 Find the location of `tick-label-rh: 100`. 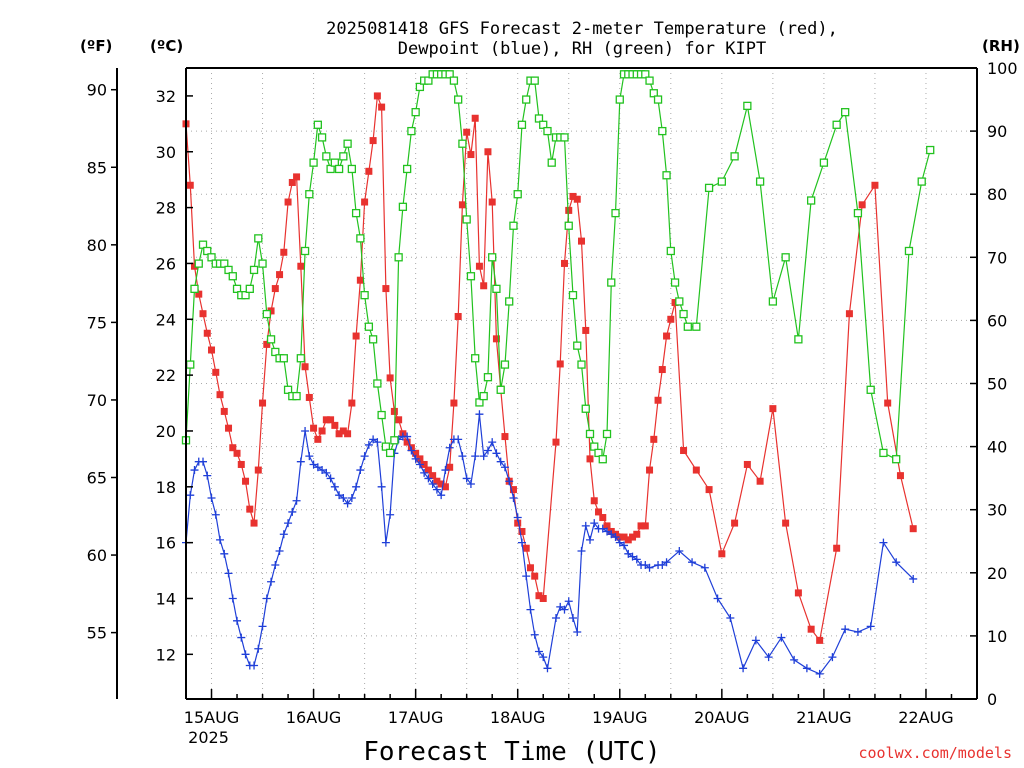

tick-label-rh: 100 is located at coordinates (1002, 68).